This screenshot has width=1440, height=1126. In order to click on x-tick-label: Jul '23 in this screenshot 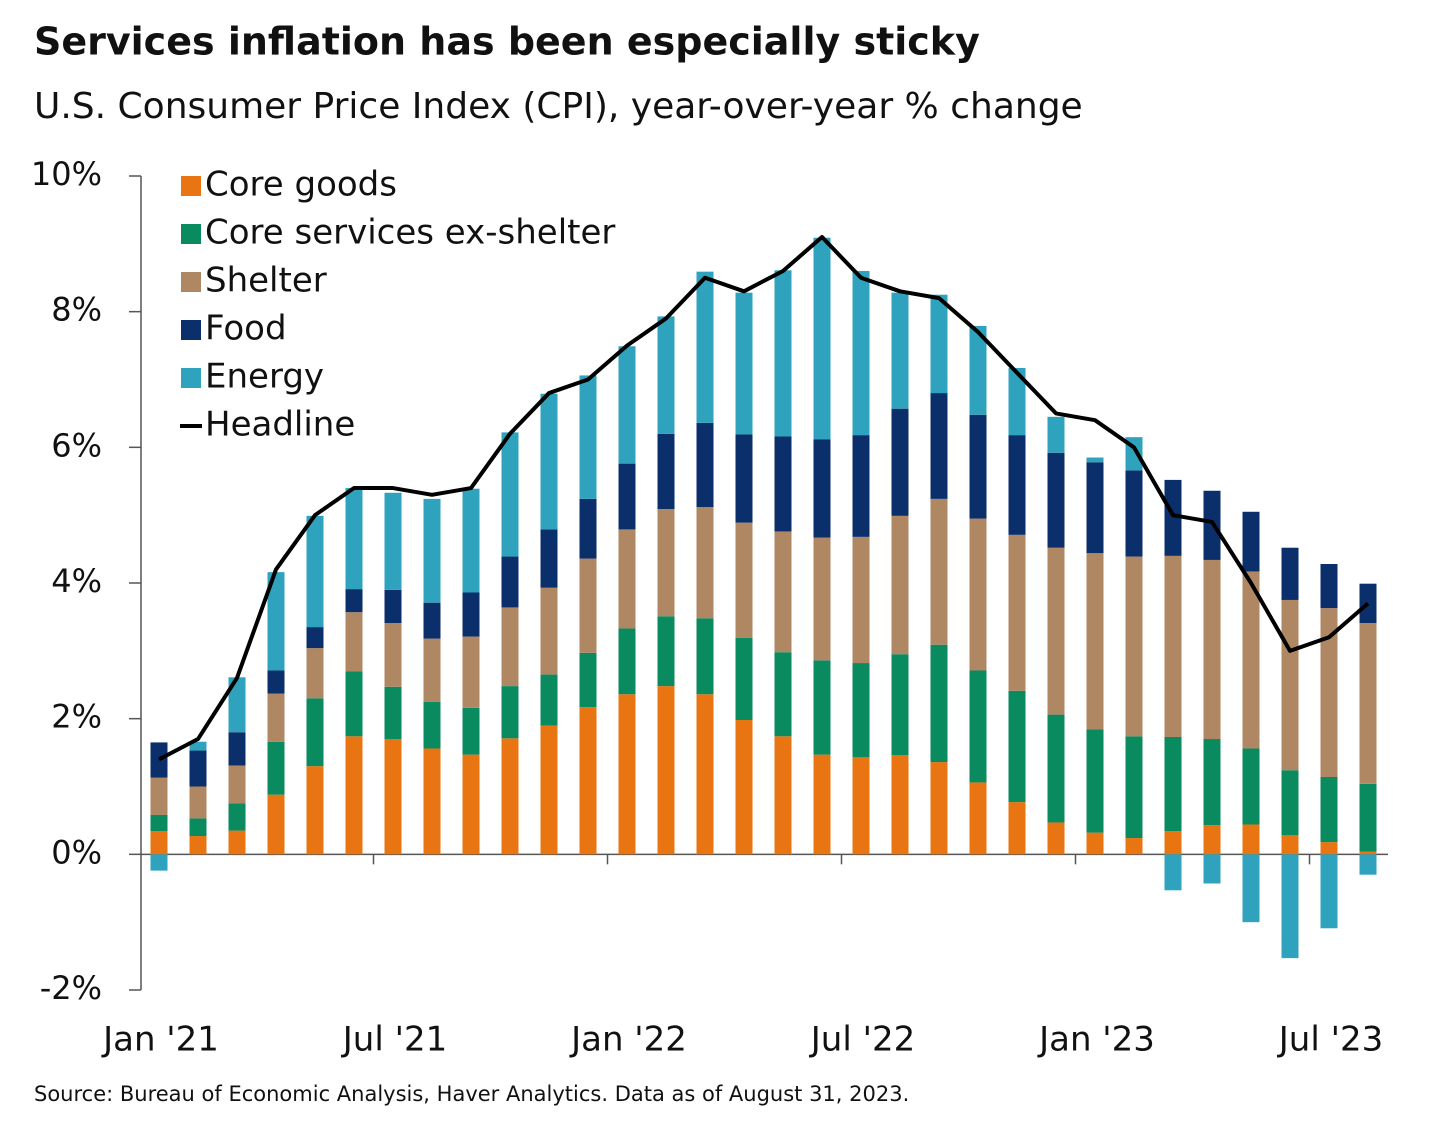, I will do `click(1330, 1040)`.